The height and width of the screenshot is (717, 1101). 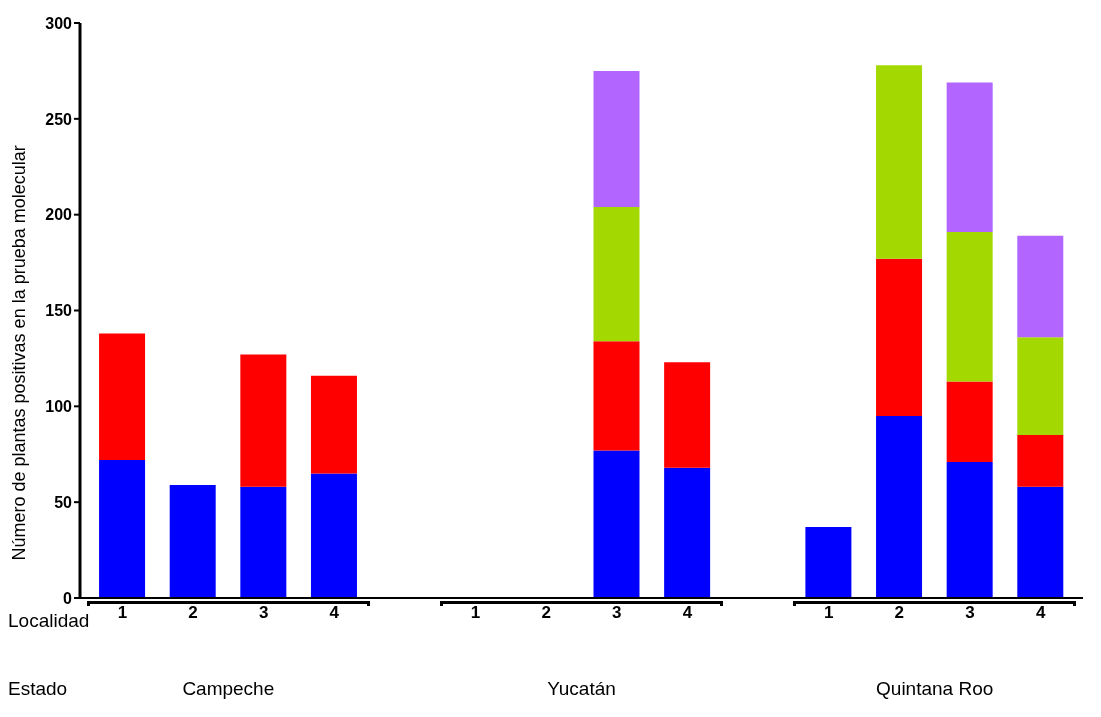 What do you see at coordinates (49, 621) in the screenshot?
I see `text: Localidad` at bounding box center [49, 621].